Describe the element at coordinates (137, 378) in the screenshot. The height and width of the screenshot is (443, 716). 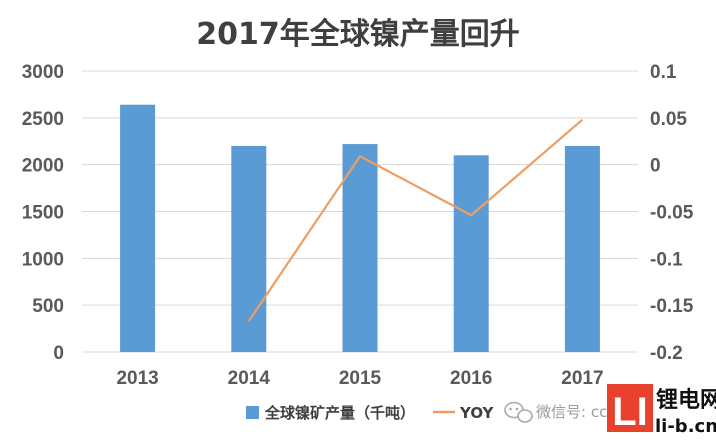
I see `x-axis-tick-label-0: 2013` at that location.